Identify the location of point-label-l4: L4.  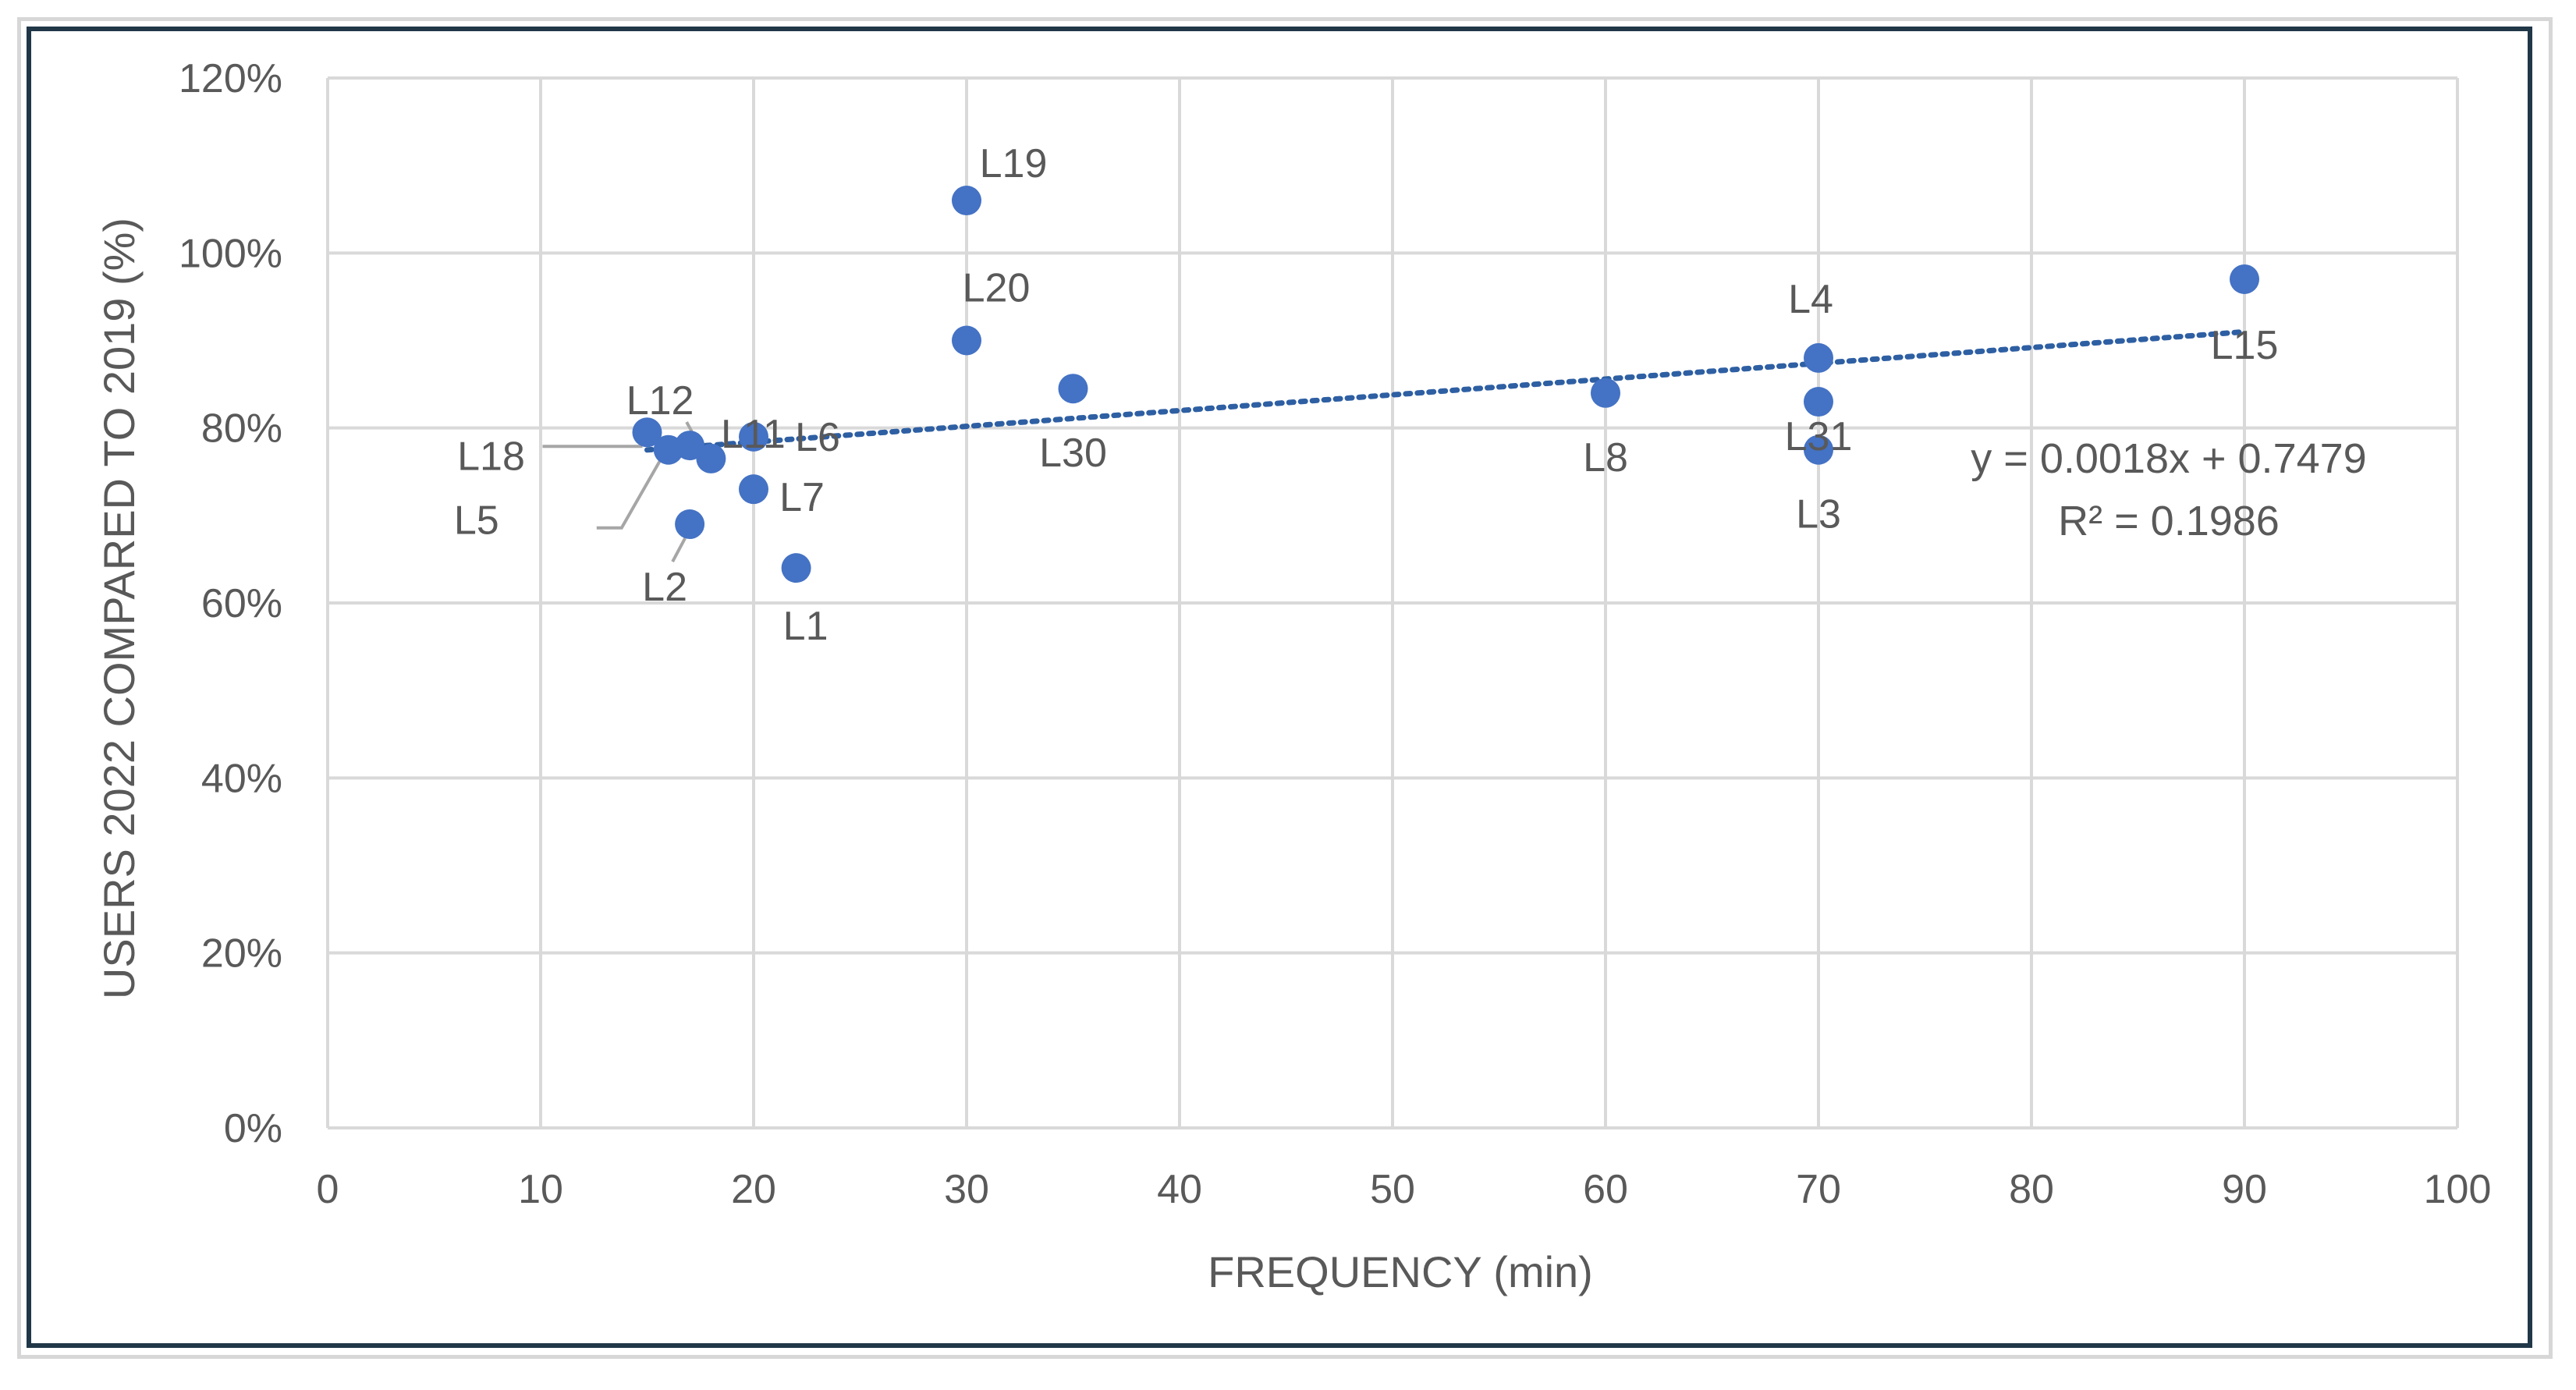
(1810, 299).